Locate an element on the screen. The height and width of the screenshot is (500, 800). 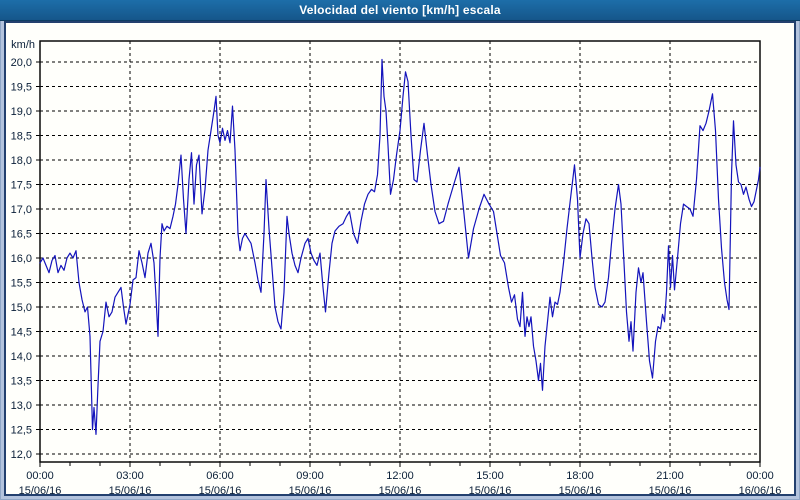
y-tick-label: 12,5 is located at coordinates (21, 431).